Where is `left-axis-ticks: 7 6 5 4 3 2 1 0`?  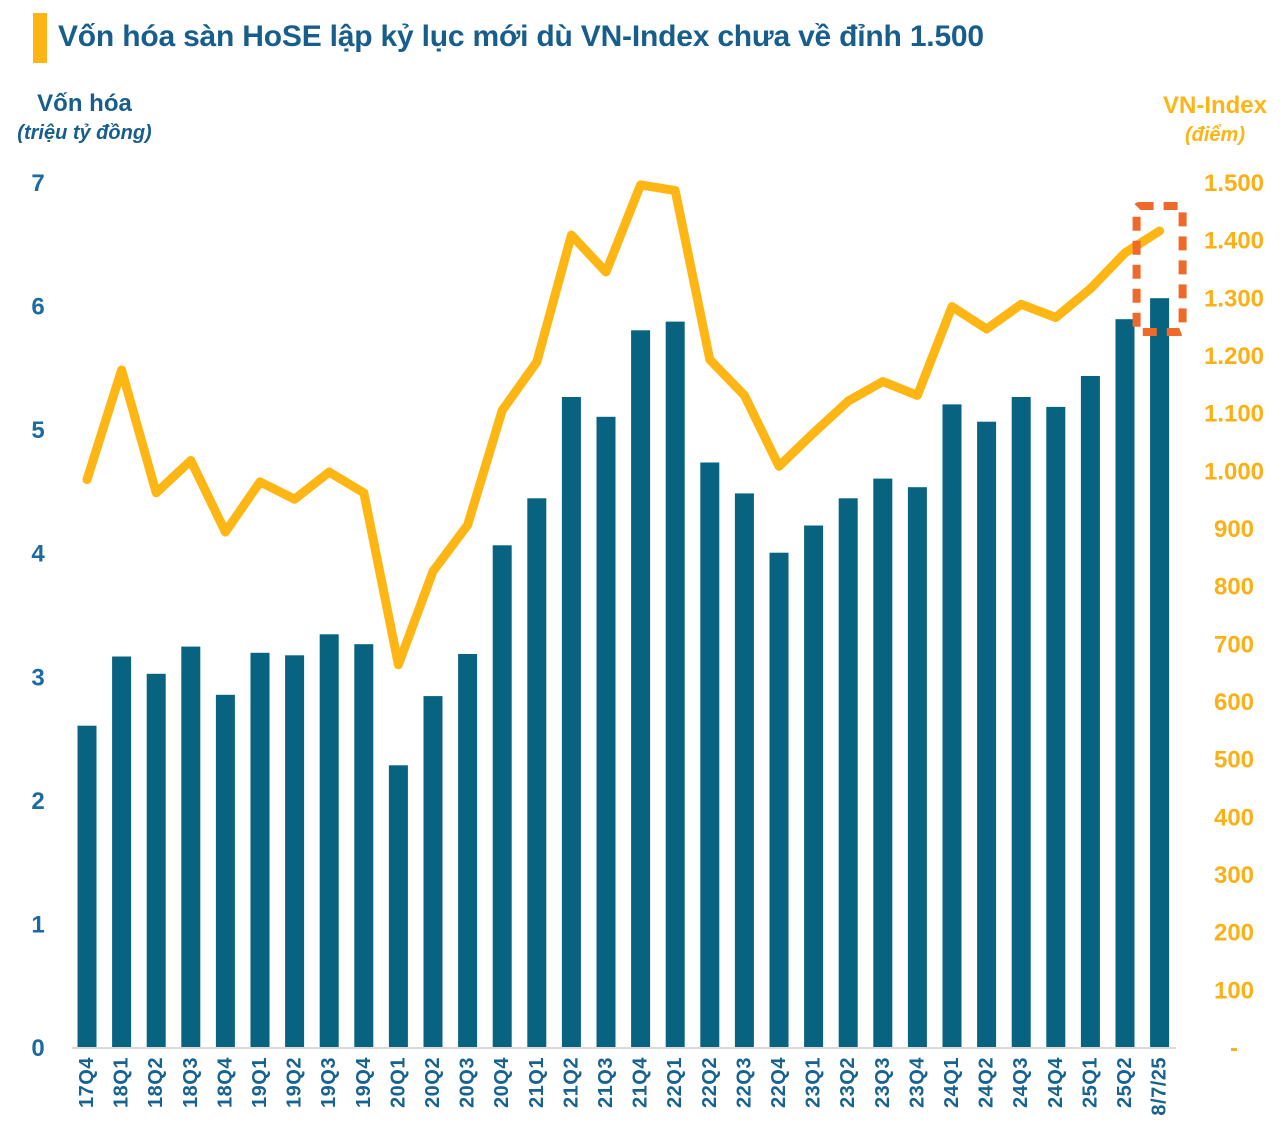 left-axis-ticks: 7 6 5 4 3 2 1 0 is located at coordinates (38, 616).